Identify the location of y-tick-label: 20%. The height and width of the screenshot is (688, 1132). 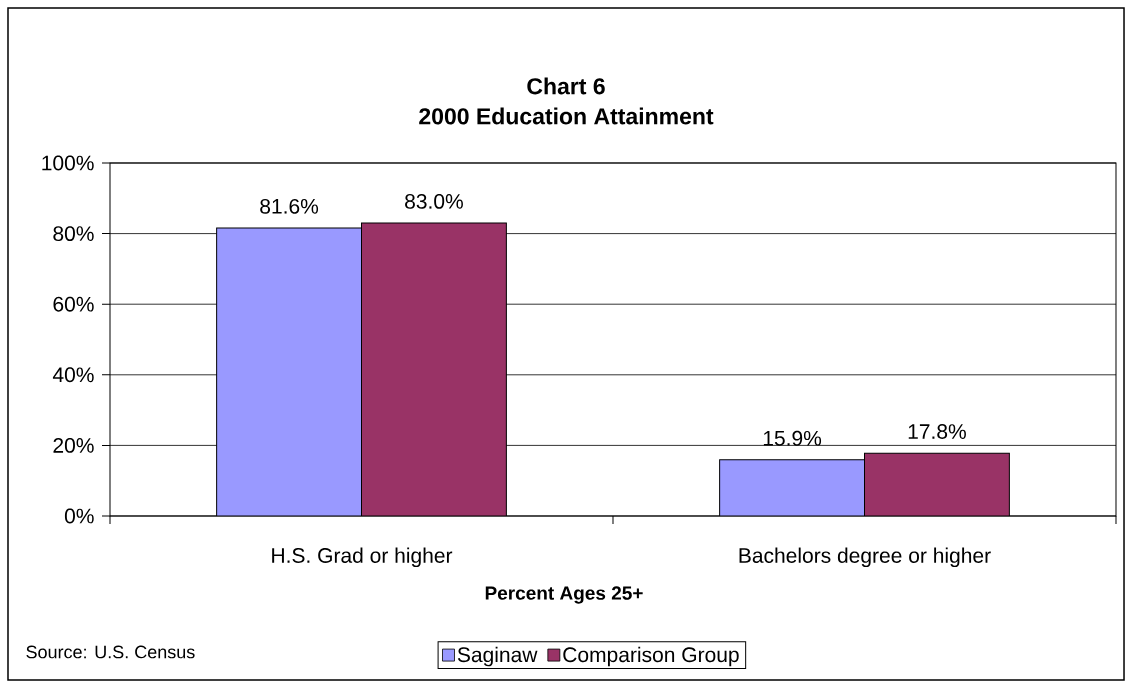
(73, 445).